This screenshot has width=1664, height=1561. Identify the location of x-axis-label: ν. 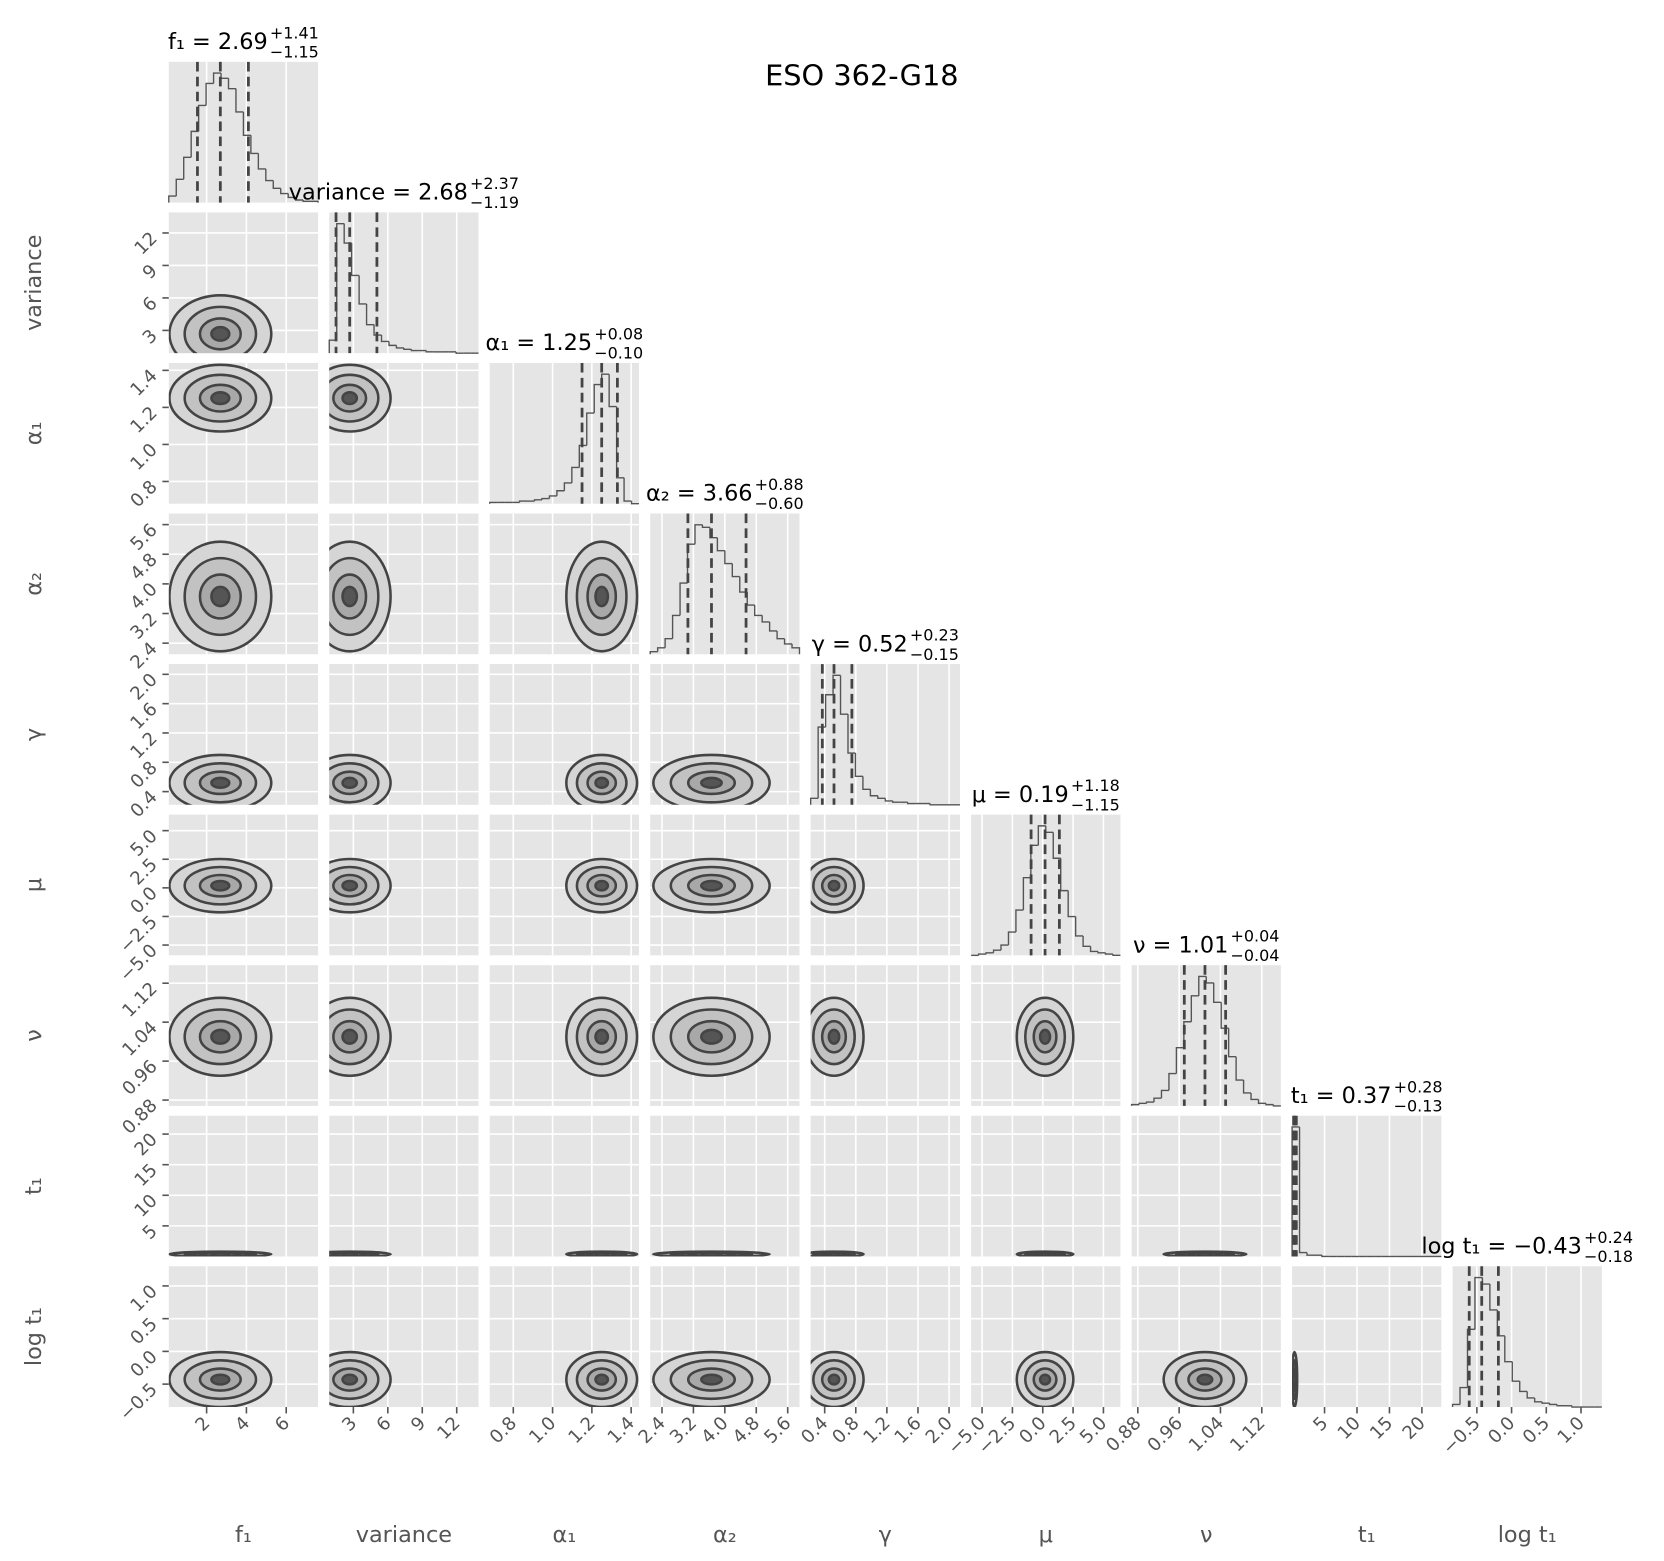
(1206, 1535).